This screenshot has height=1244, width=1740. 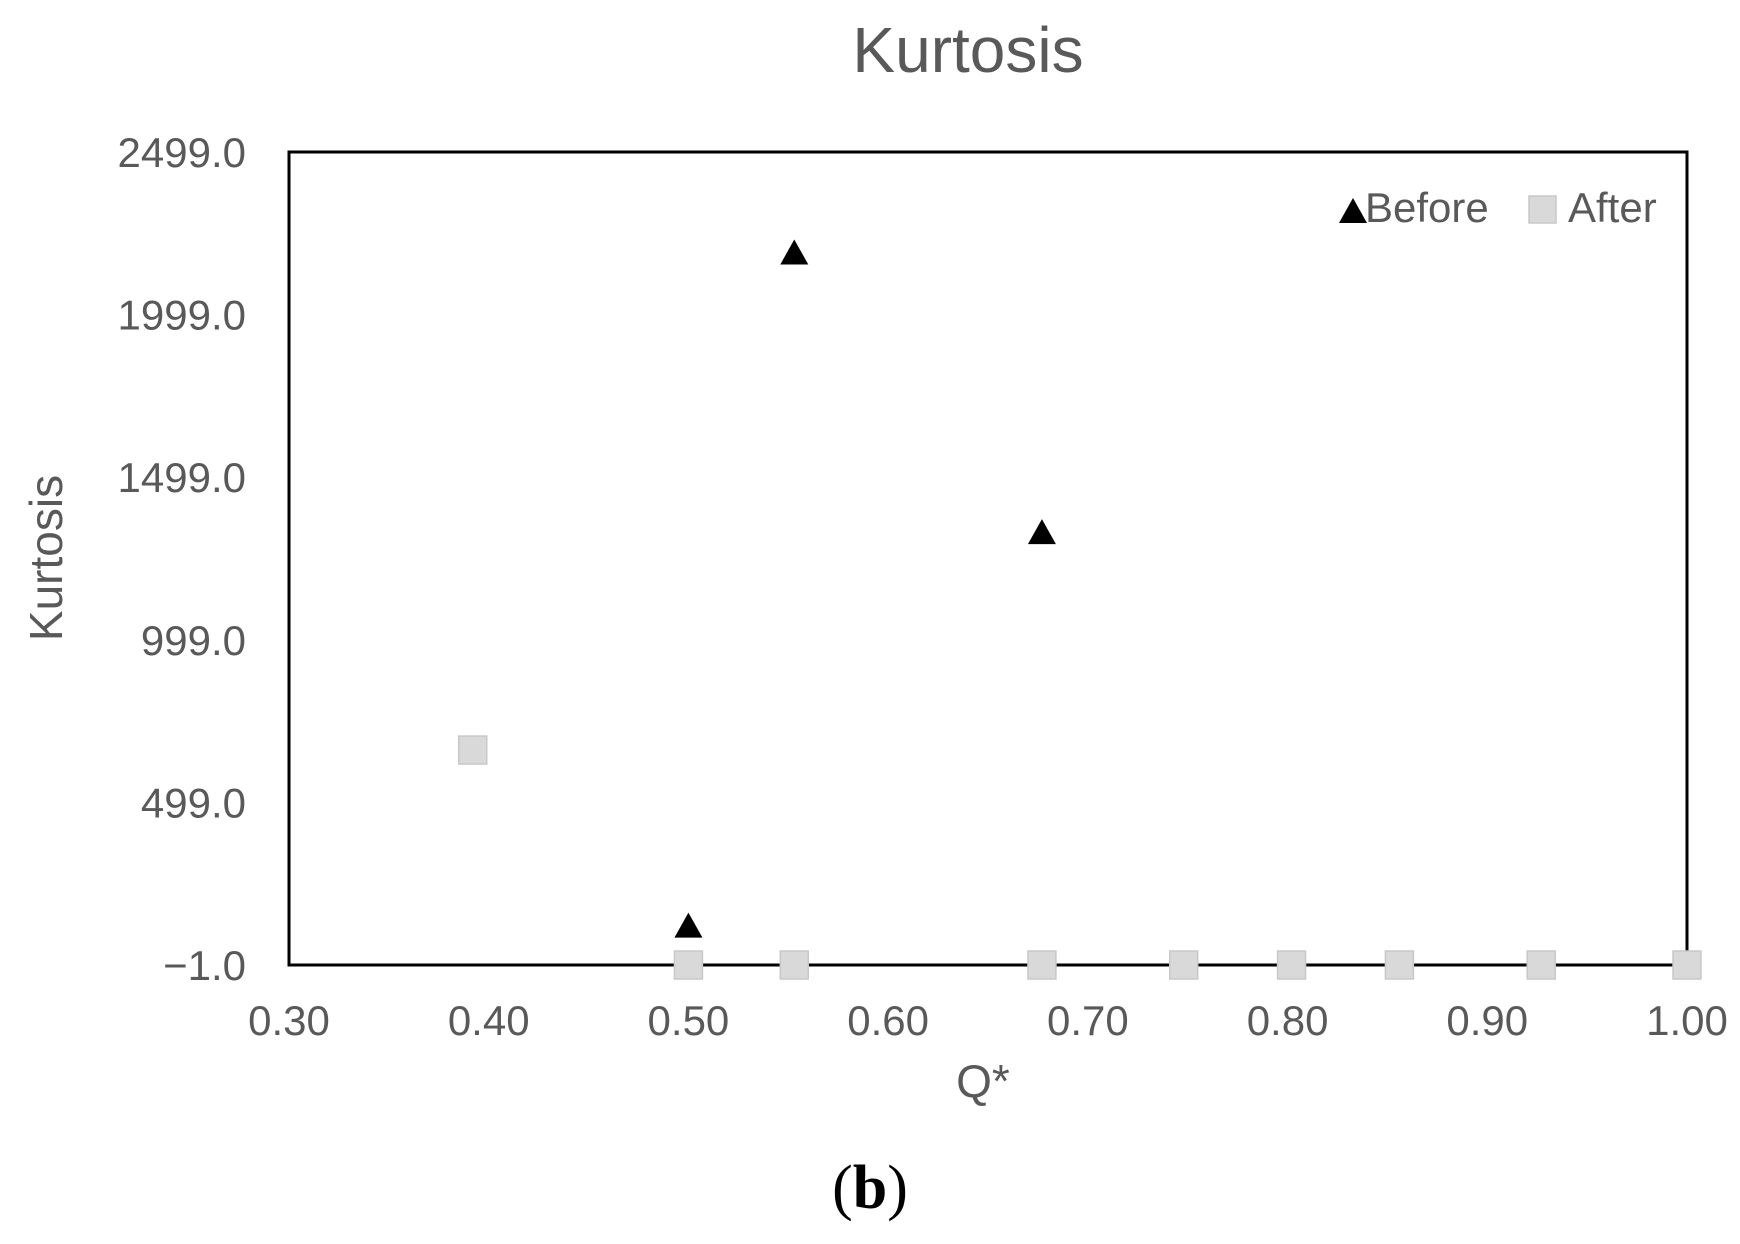 What do you see at coordinates (1088, 1020) in the screenshot?
I see `x-tick-label: 0.70` at bounding box center [1088, 1020].